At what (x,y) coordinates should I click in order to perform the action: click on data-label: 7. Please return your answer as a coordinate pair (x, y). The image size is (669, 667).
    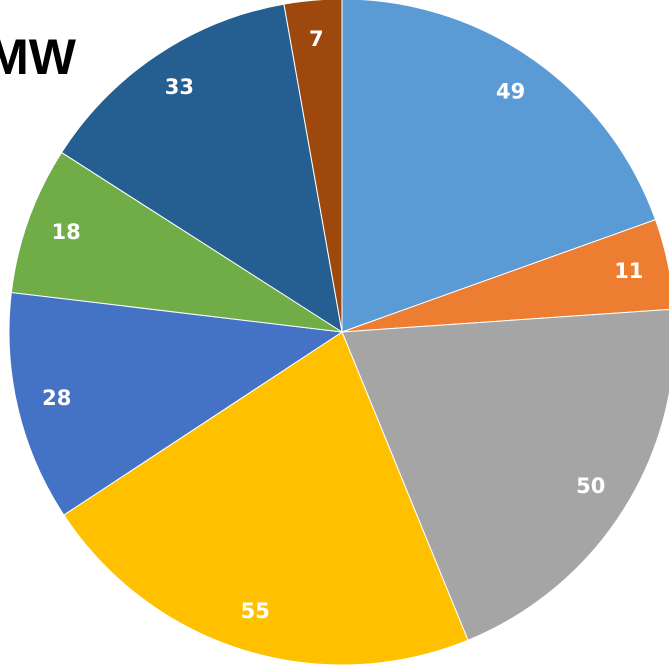
    Looking at the image, I should click on (316, 39).